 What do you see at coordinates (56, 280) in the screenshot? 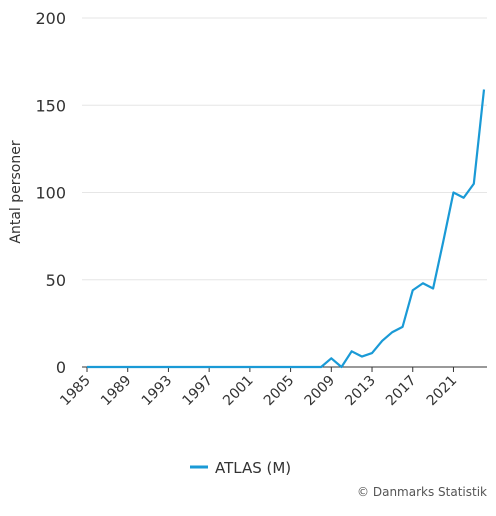
I see `y-tick-label: 50` at bounding box center [56, 280].